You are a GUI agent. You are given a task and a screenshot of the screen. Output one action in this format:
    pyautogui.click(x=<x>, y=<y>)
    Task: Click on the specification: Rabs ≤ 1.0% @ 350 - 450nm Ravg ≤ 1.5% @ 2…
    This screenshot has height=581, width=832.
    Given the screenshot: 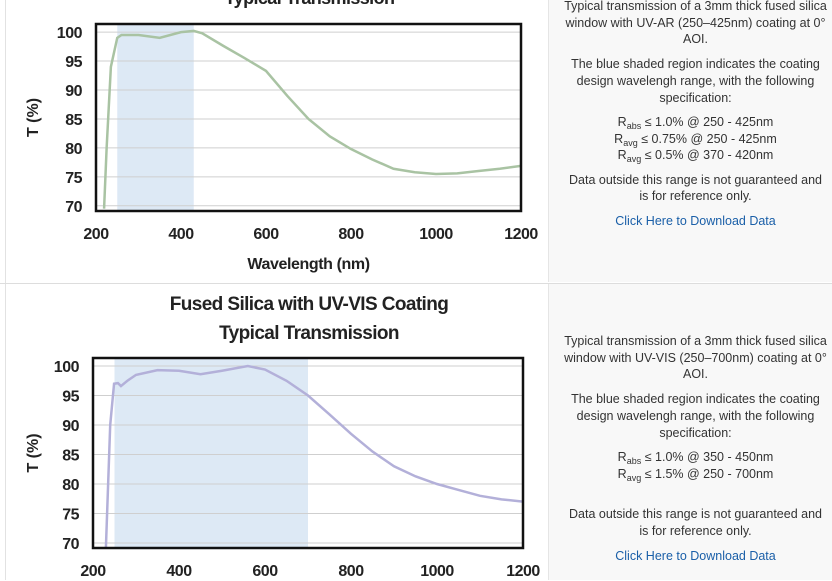 What is the action you would take?
    pyautogui.click(x=695, y=465)
    